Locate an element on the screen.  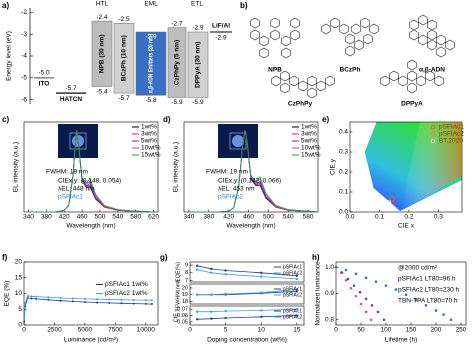
annotation: FWHM: 19 nm is located at coordinates (67, 172).